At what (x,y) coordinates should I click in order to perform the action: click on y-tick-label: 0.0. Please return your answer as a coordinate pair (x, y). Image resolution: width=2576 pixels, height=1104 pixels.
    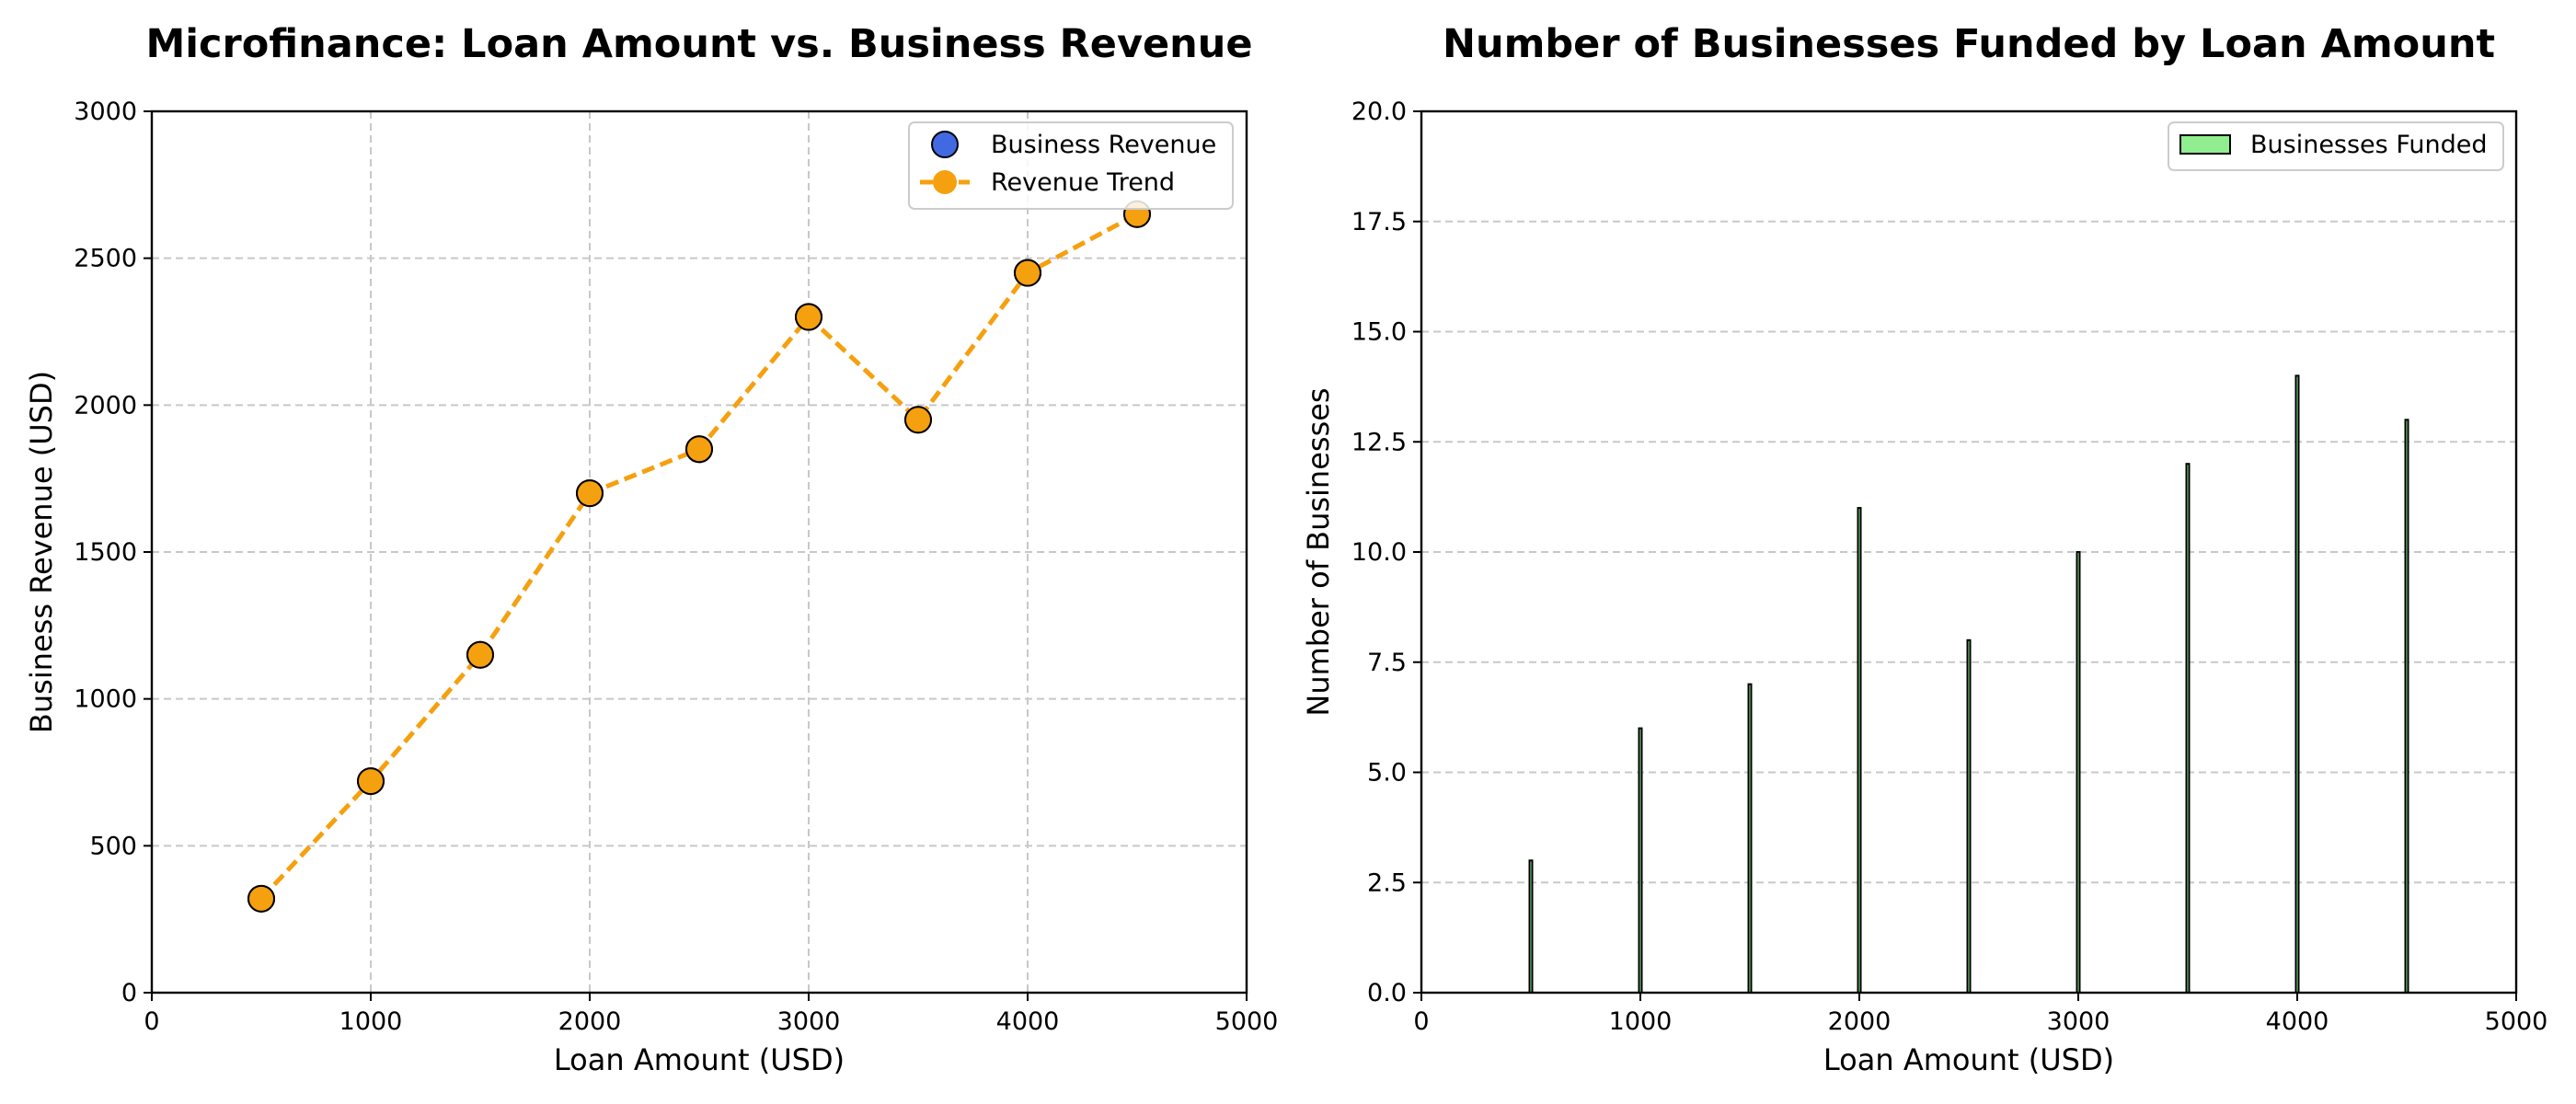
    Looking at the image, I should click on (1387, 993).